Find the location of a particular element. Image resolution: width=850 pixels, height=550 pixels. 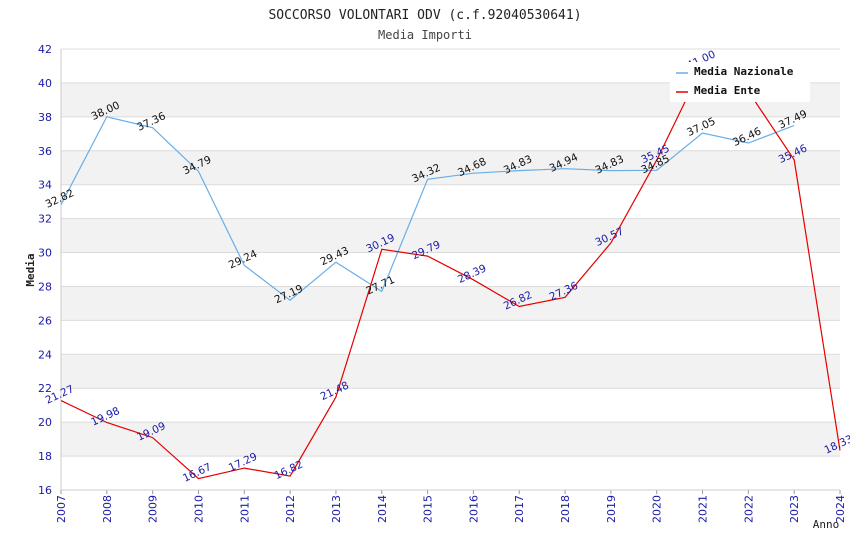

x-tick-label: 2011 is located at coordinates (244, 509).